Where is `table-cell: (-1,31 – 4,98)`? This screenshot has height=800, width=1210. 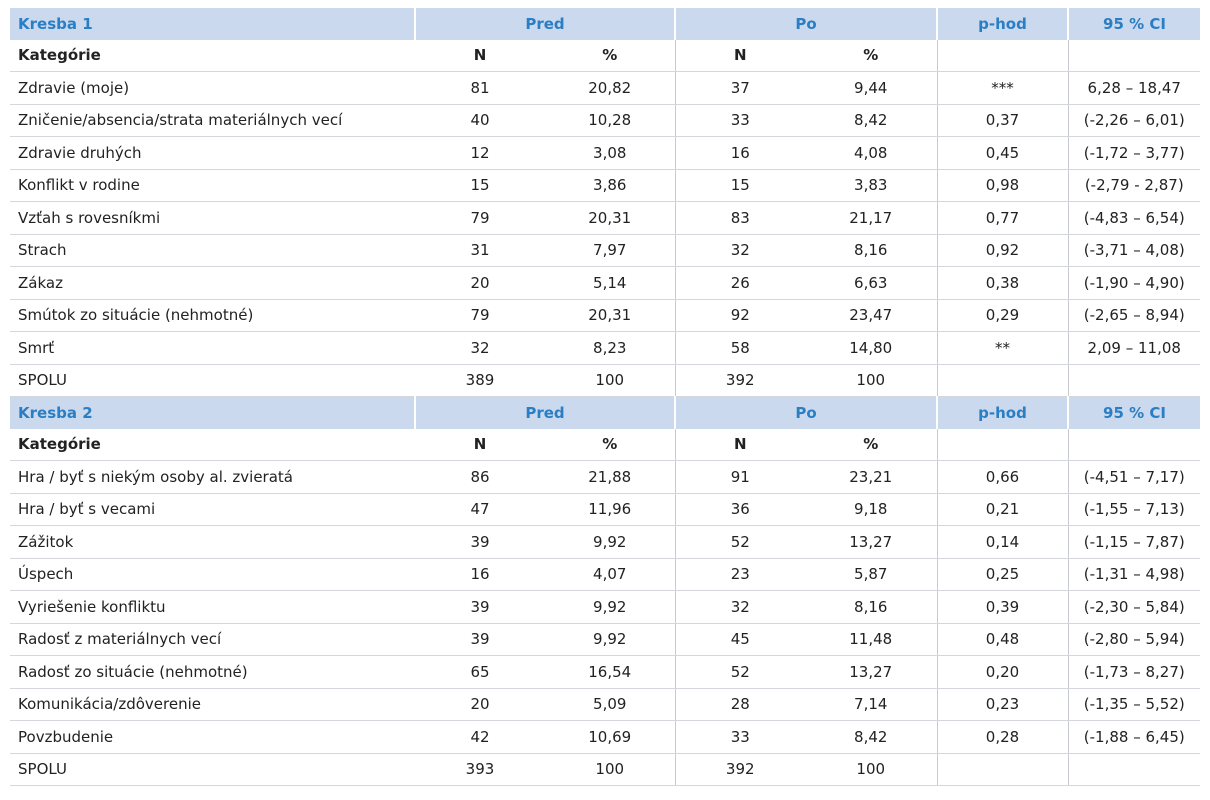 table-cell: (-1,31 – 4,98) is located at coordinates (1133, 574).